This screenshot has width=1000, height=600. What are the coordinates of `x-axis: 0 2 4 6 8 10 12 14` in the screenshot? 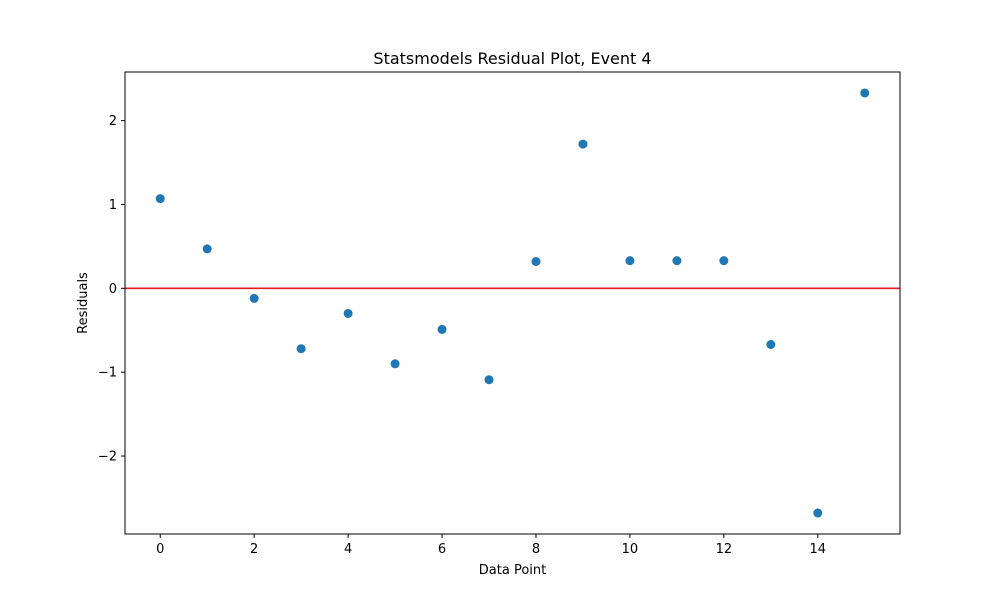 It's located at (491, 545).